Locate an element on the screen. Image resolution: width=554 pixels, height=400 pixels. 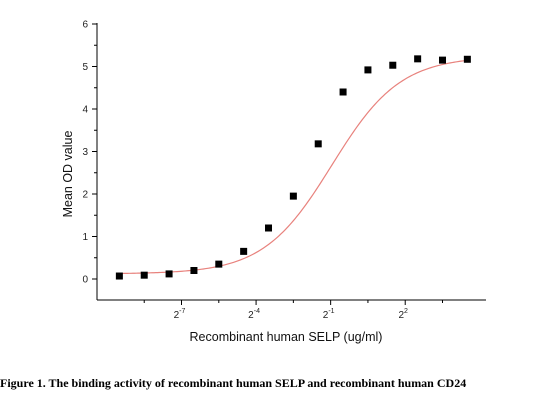
y-tick-label: 1 is located at coordinates (85, 237).